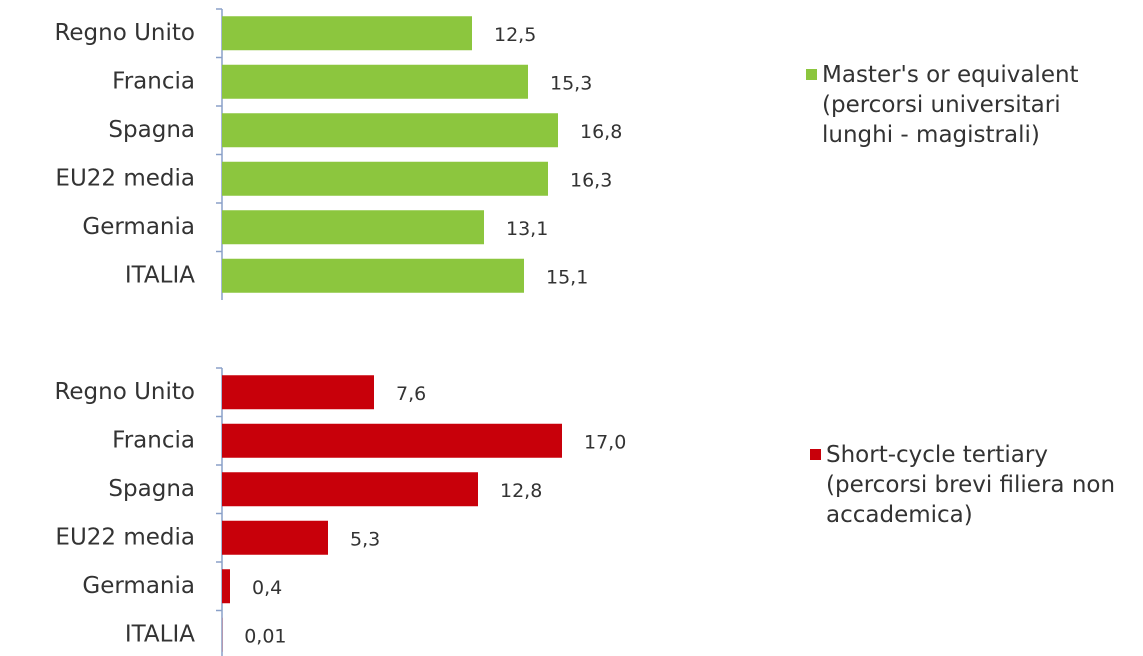 Image resolution: width=1143 pixels, height=656 pixels. I want to click on data-label: 15,3, so click(571, 83).